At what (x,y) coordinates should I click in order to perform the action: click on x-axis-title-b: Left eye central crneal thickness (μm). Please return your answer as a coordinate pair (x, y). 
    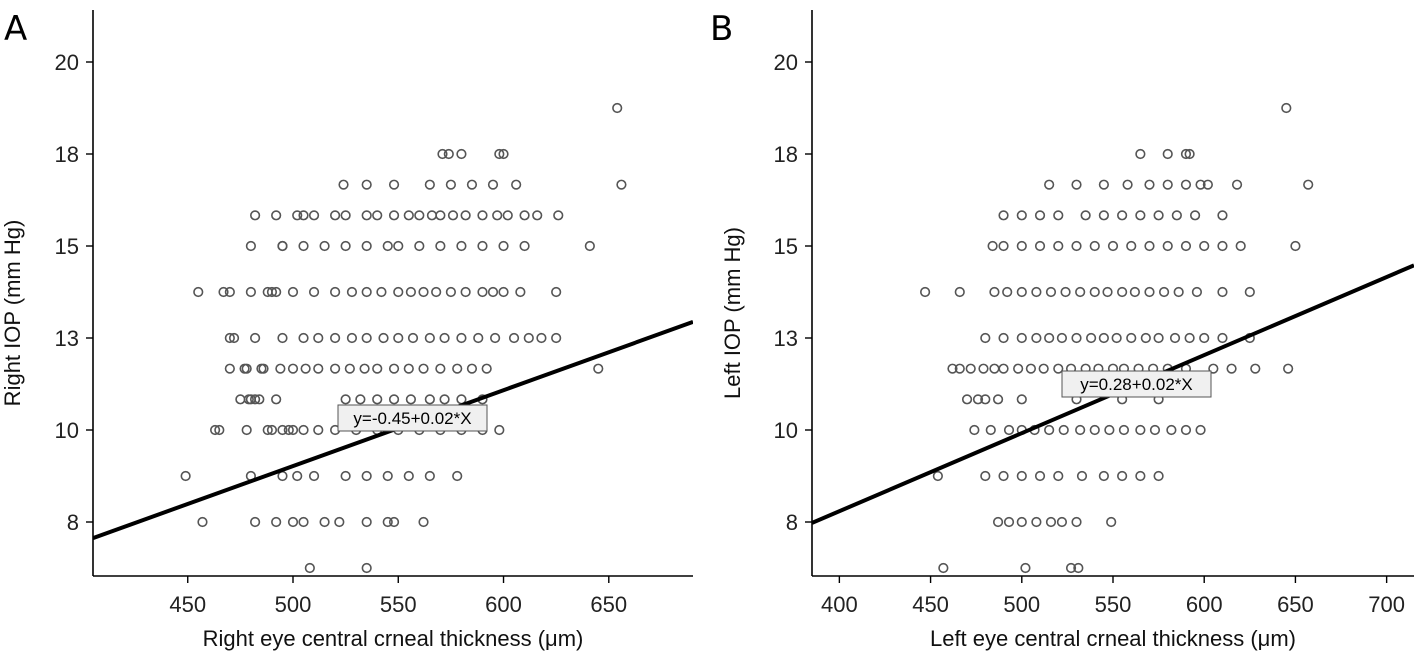
    Looking at the image, I should click on (1113, 638).